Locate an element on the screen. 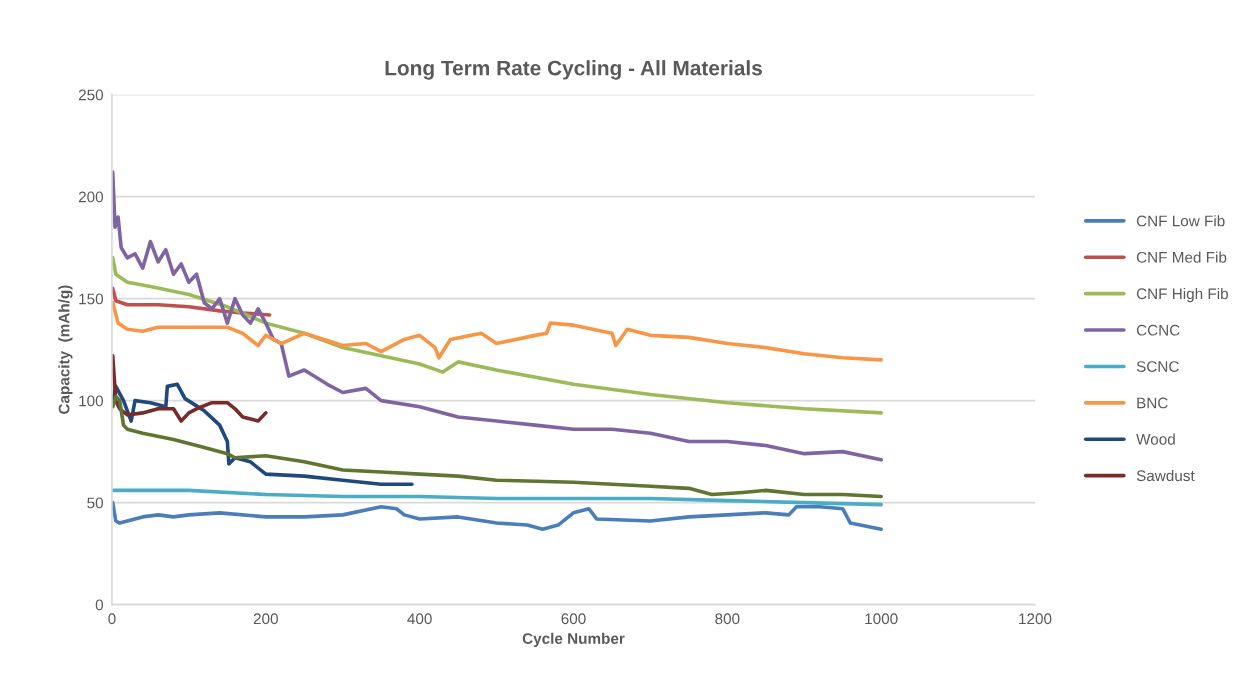 The height and width of the screenshot is (691, 1244). legend-label: Wood is located at coordinates (1155, 439).